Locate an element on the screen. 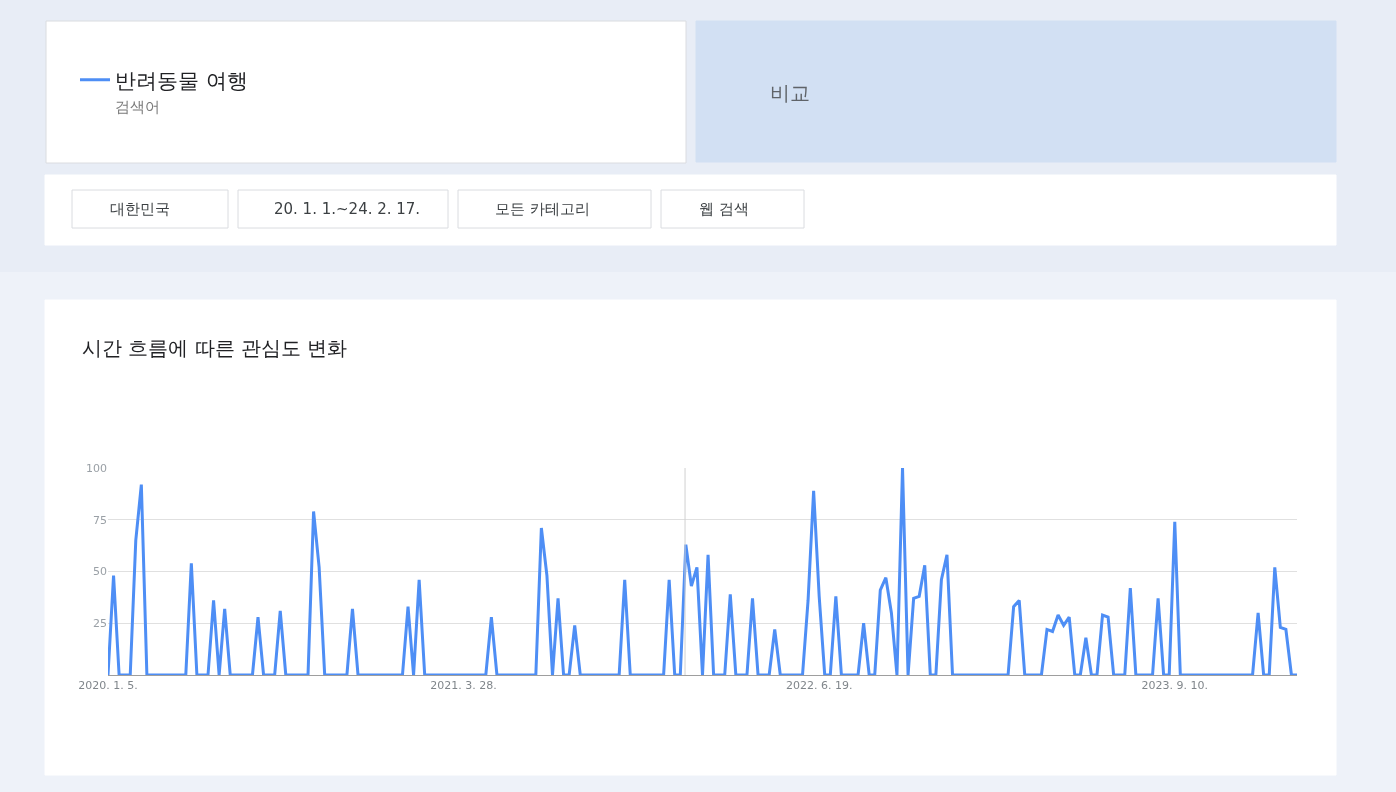 The height and width of the screenshot is (792, 1396). y-tick-label: 100 is located at coordinates (96, 468).